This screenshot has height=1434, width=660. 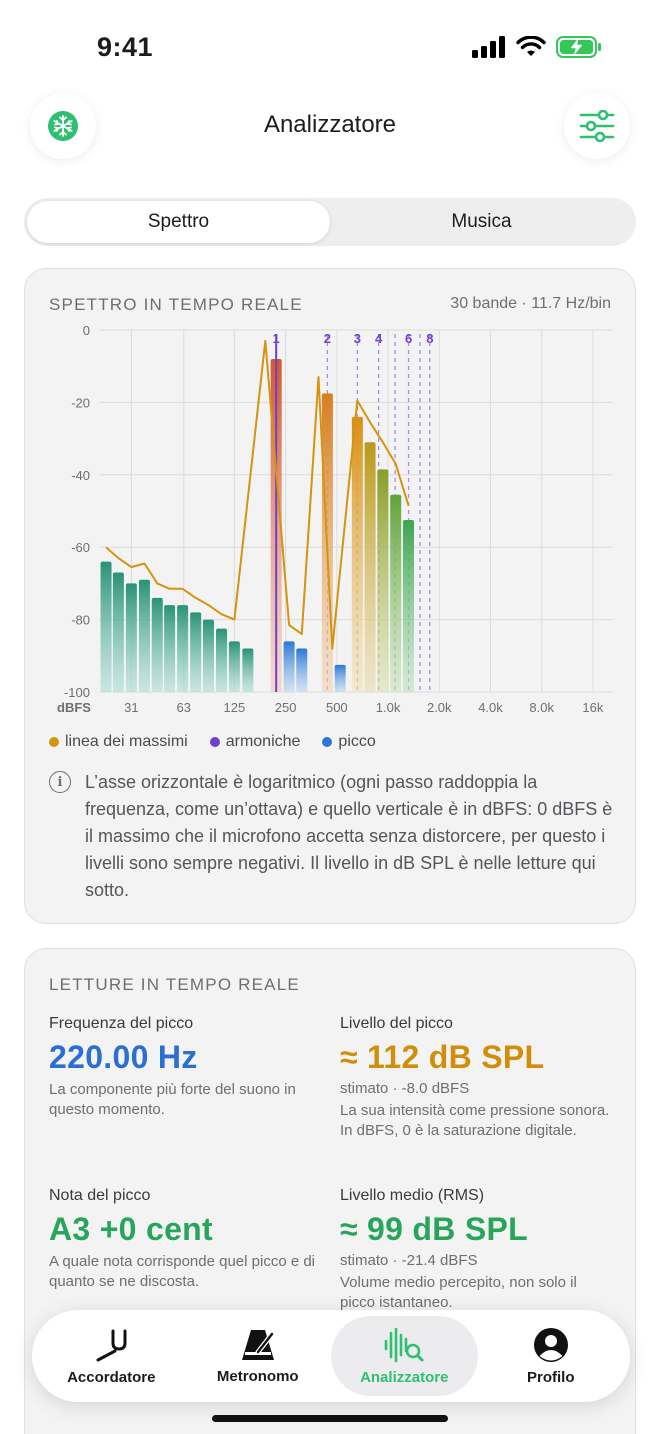 What do you see at coordinates (429, 338) in the screenshot?
I see `harmonic-number: 8` at bounding box center [429, 338].